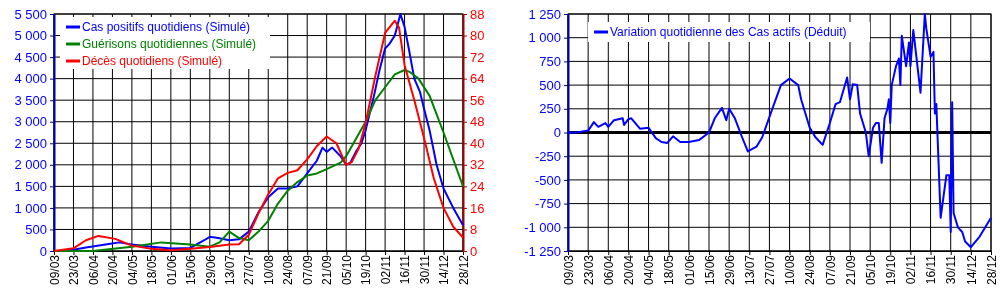  I want to click on y-tick-label: -1 000, so click(542, 227).